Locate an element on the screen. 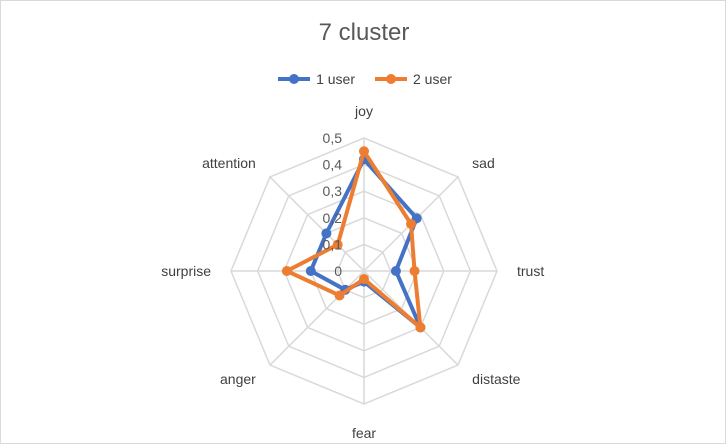  axis-label-sad: sad is located at coordinates (483, 163).